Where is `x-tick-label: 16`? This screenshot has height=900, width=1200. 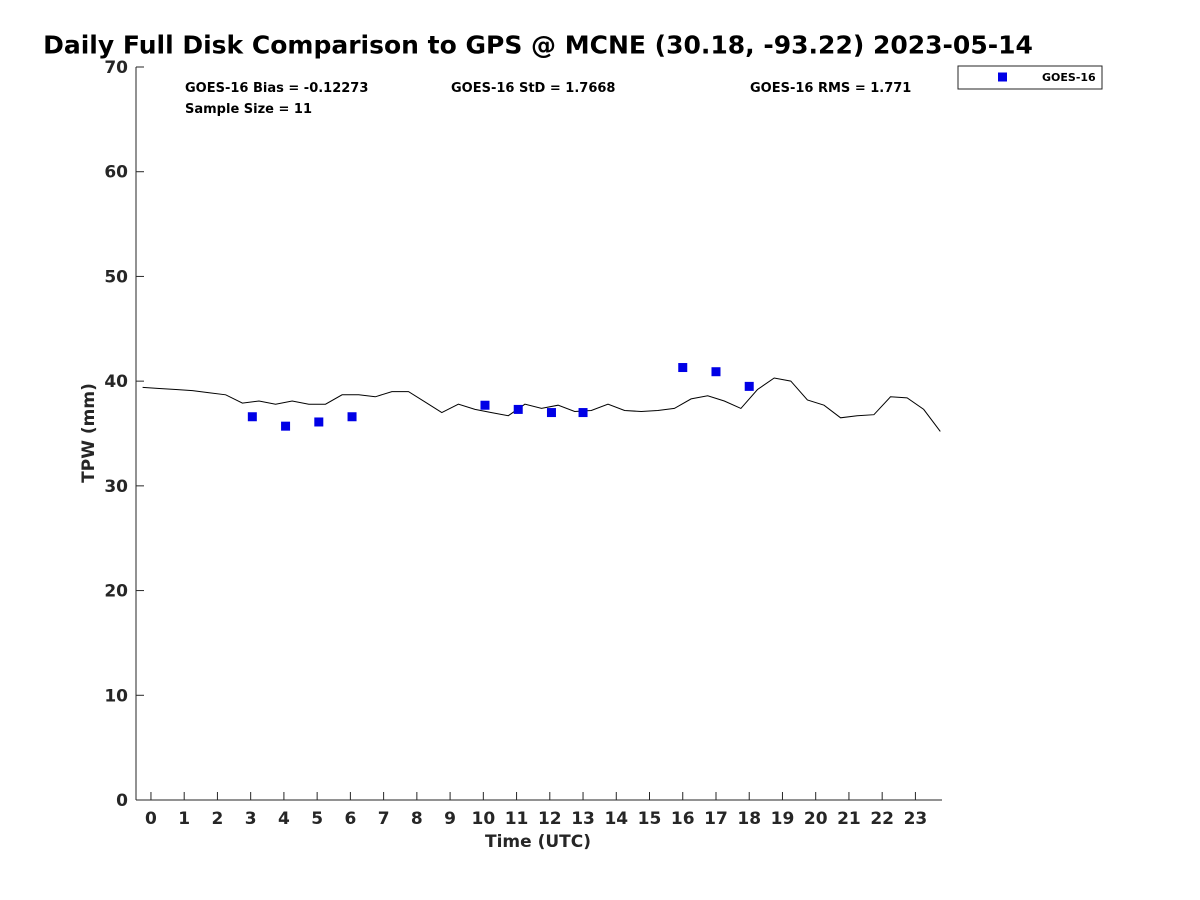
x-tick-label: 16 is located at coordinates (683, 819).